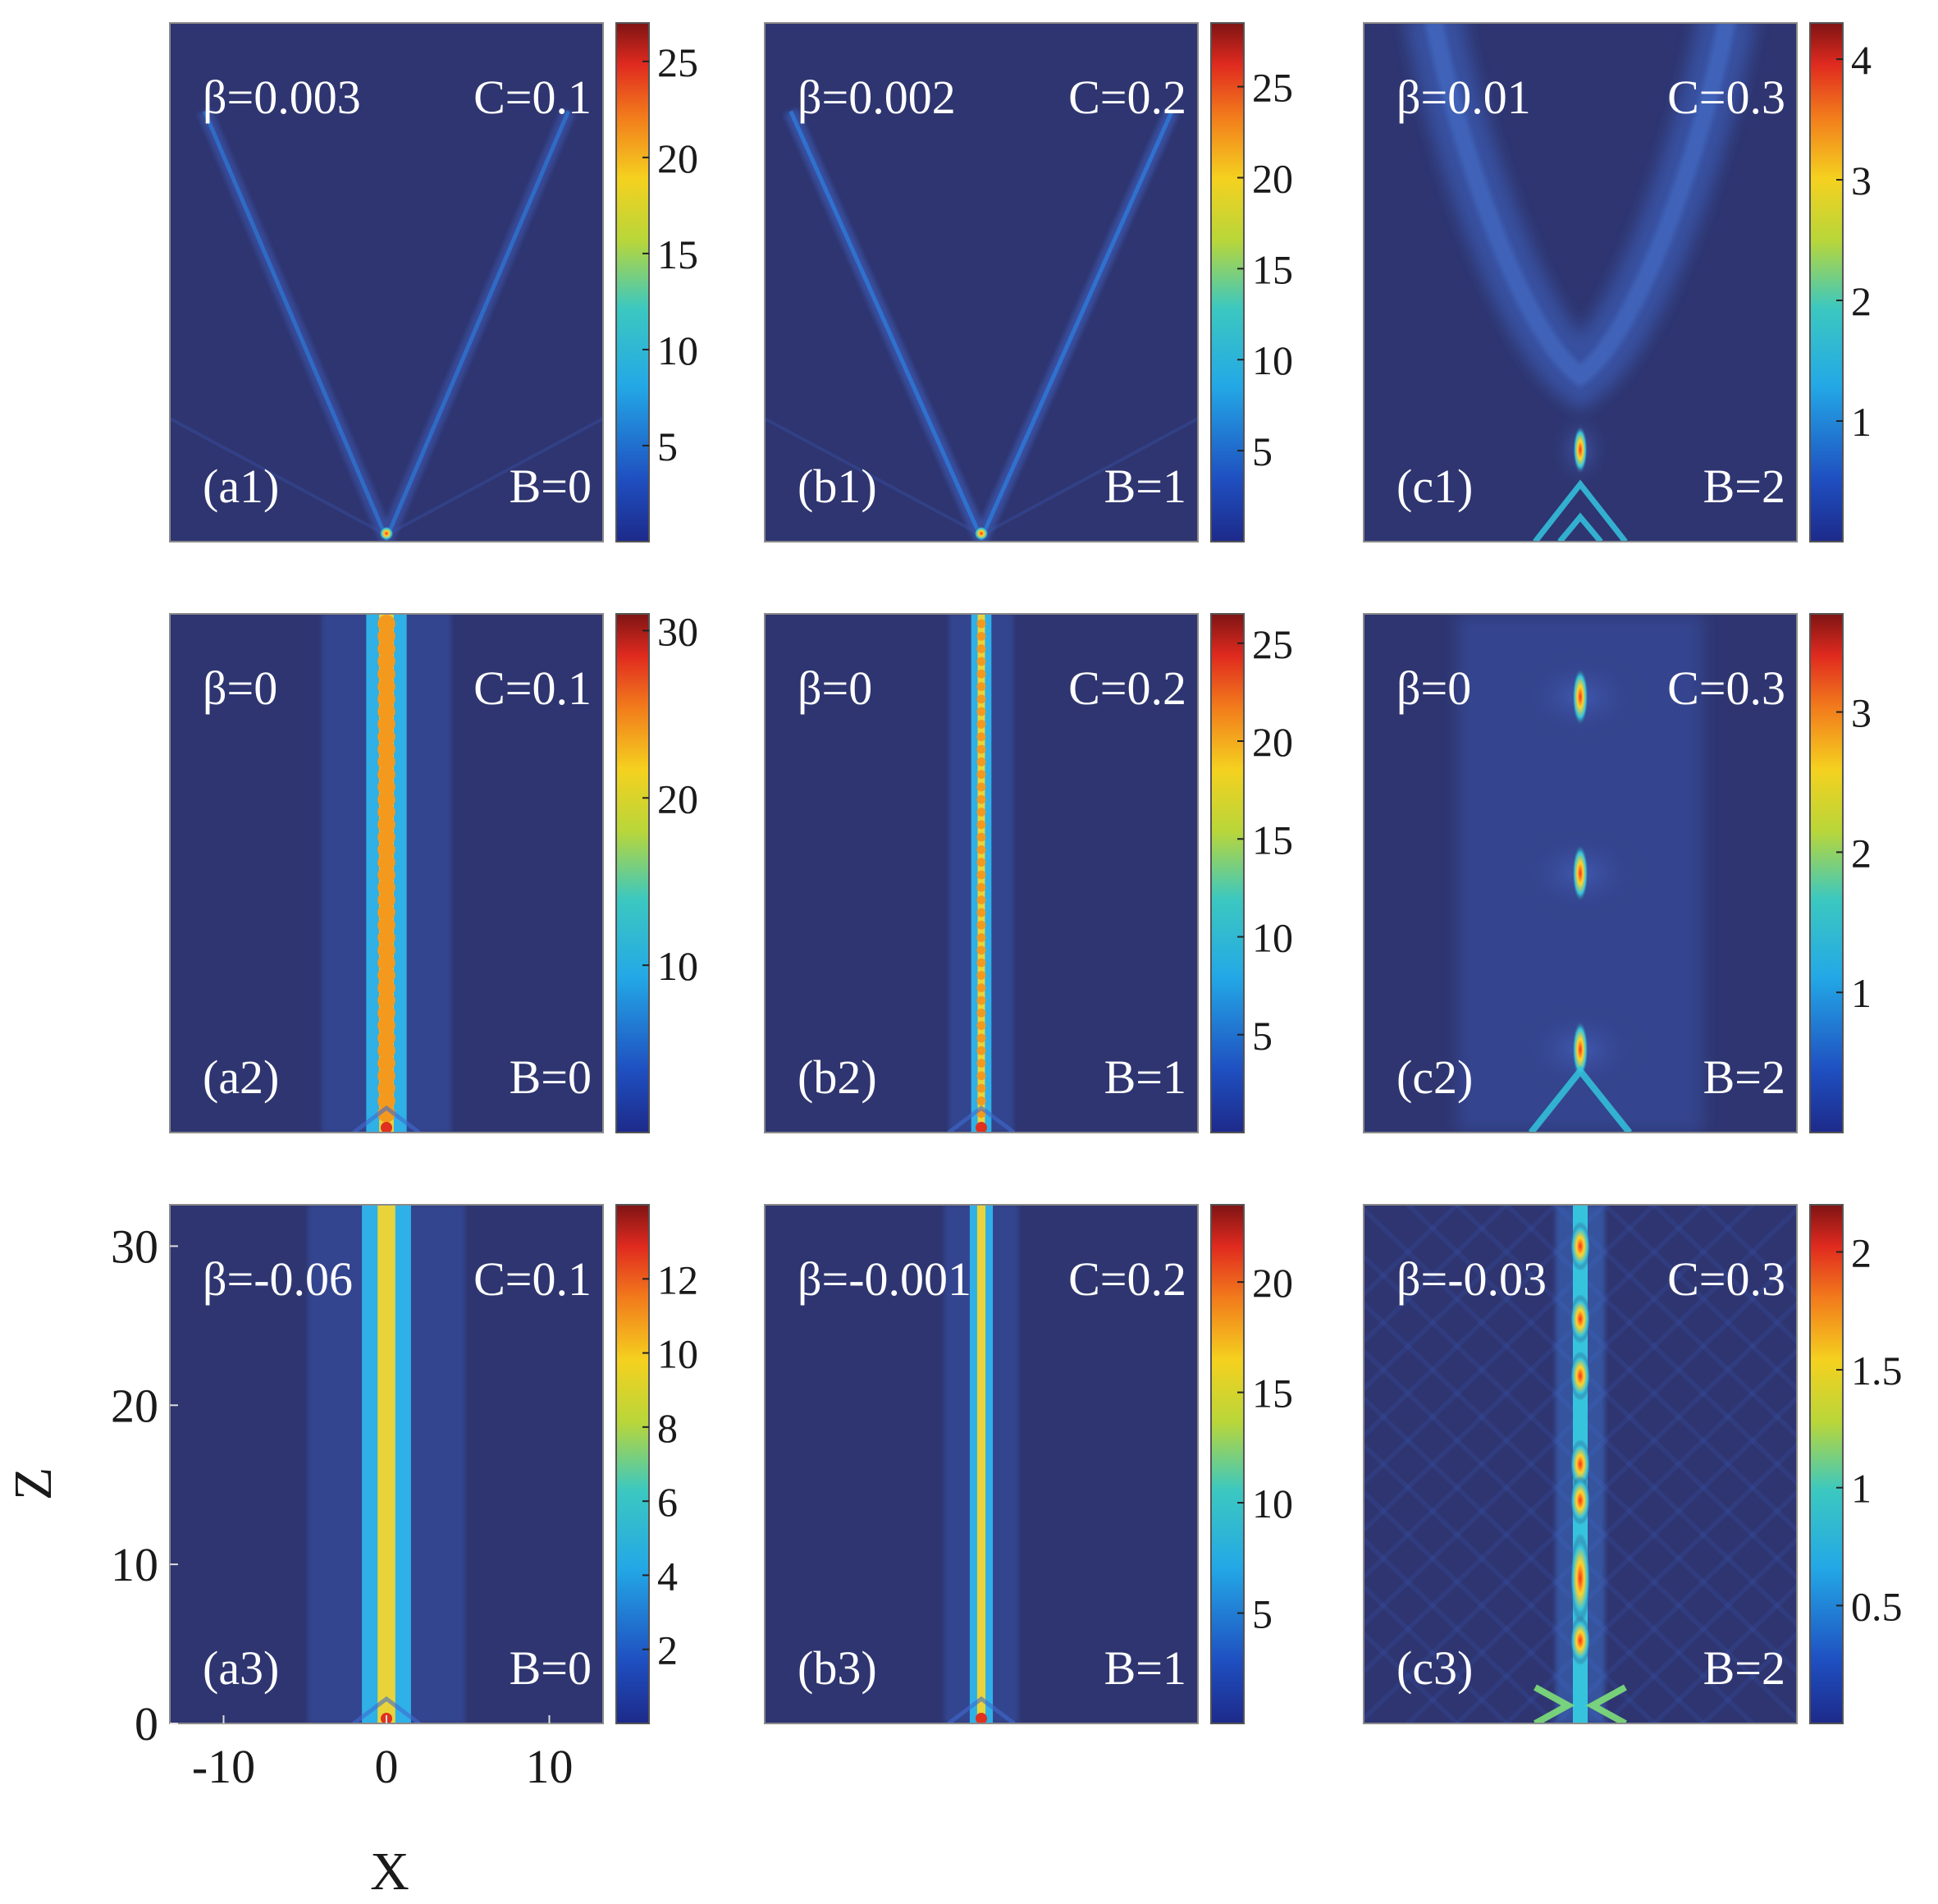  What do you see at coordinates (1463, 97) in the screenshot?
I see `beta-label: β=0.01` at bounding box center [1463, 97].